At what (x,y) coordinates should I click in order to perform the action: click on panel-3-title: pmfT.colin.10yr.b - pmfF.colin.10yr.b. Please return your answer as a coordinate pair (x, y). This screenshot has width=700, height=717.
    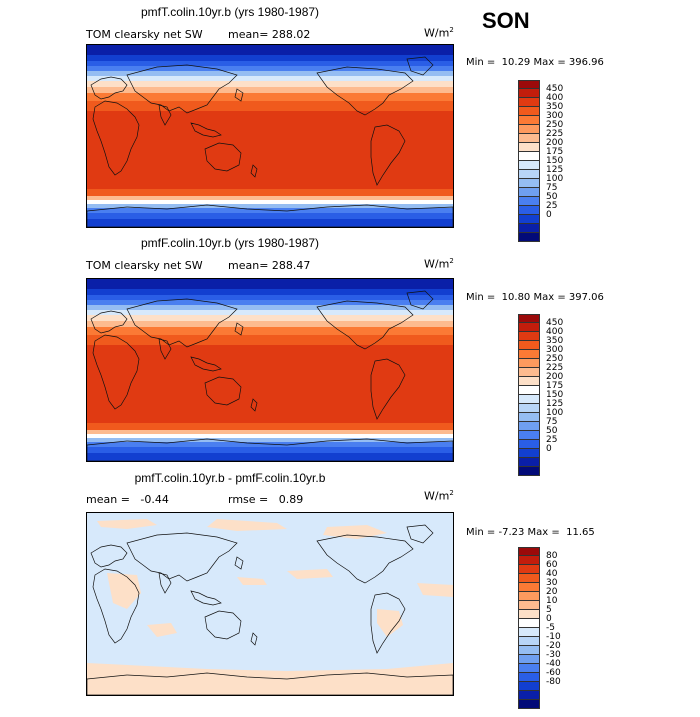
    Looking at the image, I should click on (230, 478).